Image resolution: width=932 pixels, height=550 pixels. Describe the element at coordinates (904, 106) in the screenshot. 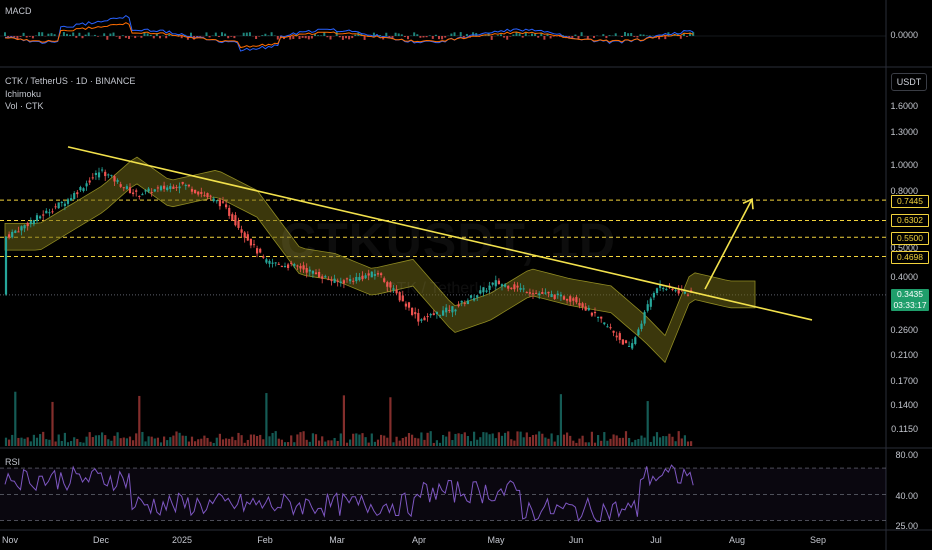

I see `price-tick: 1.6000` at that location.